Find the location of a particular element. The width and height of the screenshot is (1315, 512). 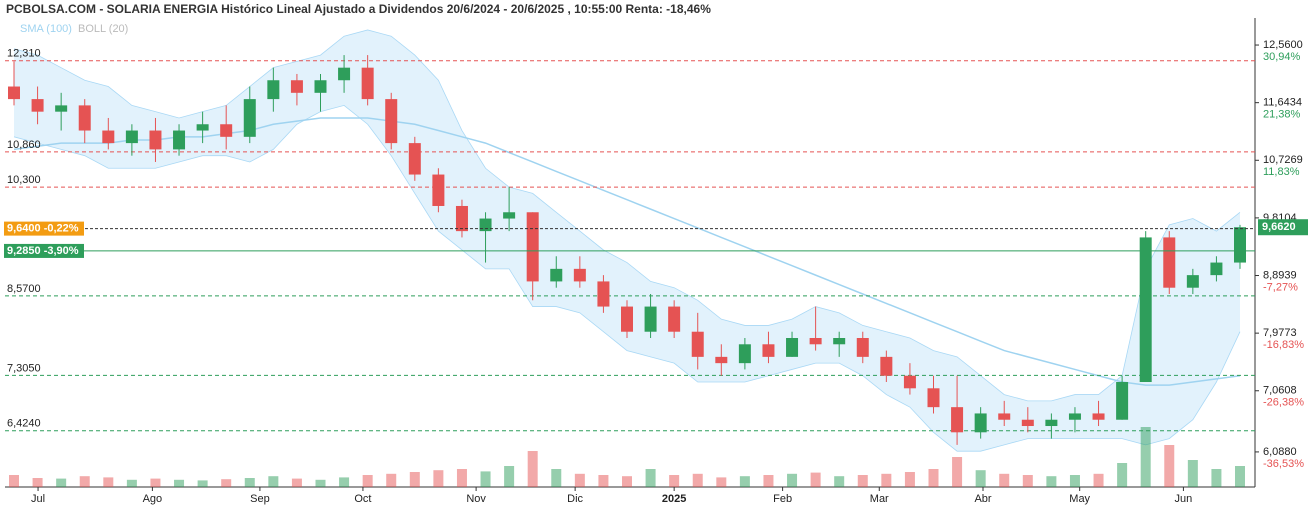

x-tick-label: Oct is located at coordinates (362, 499).